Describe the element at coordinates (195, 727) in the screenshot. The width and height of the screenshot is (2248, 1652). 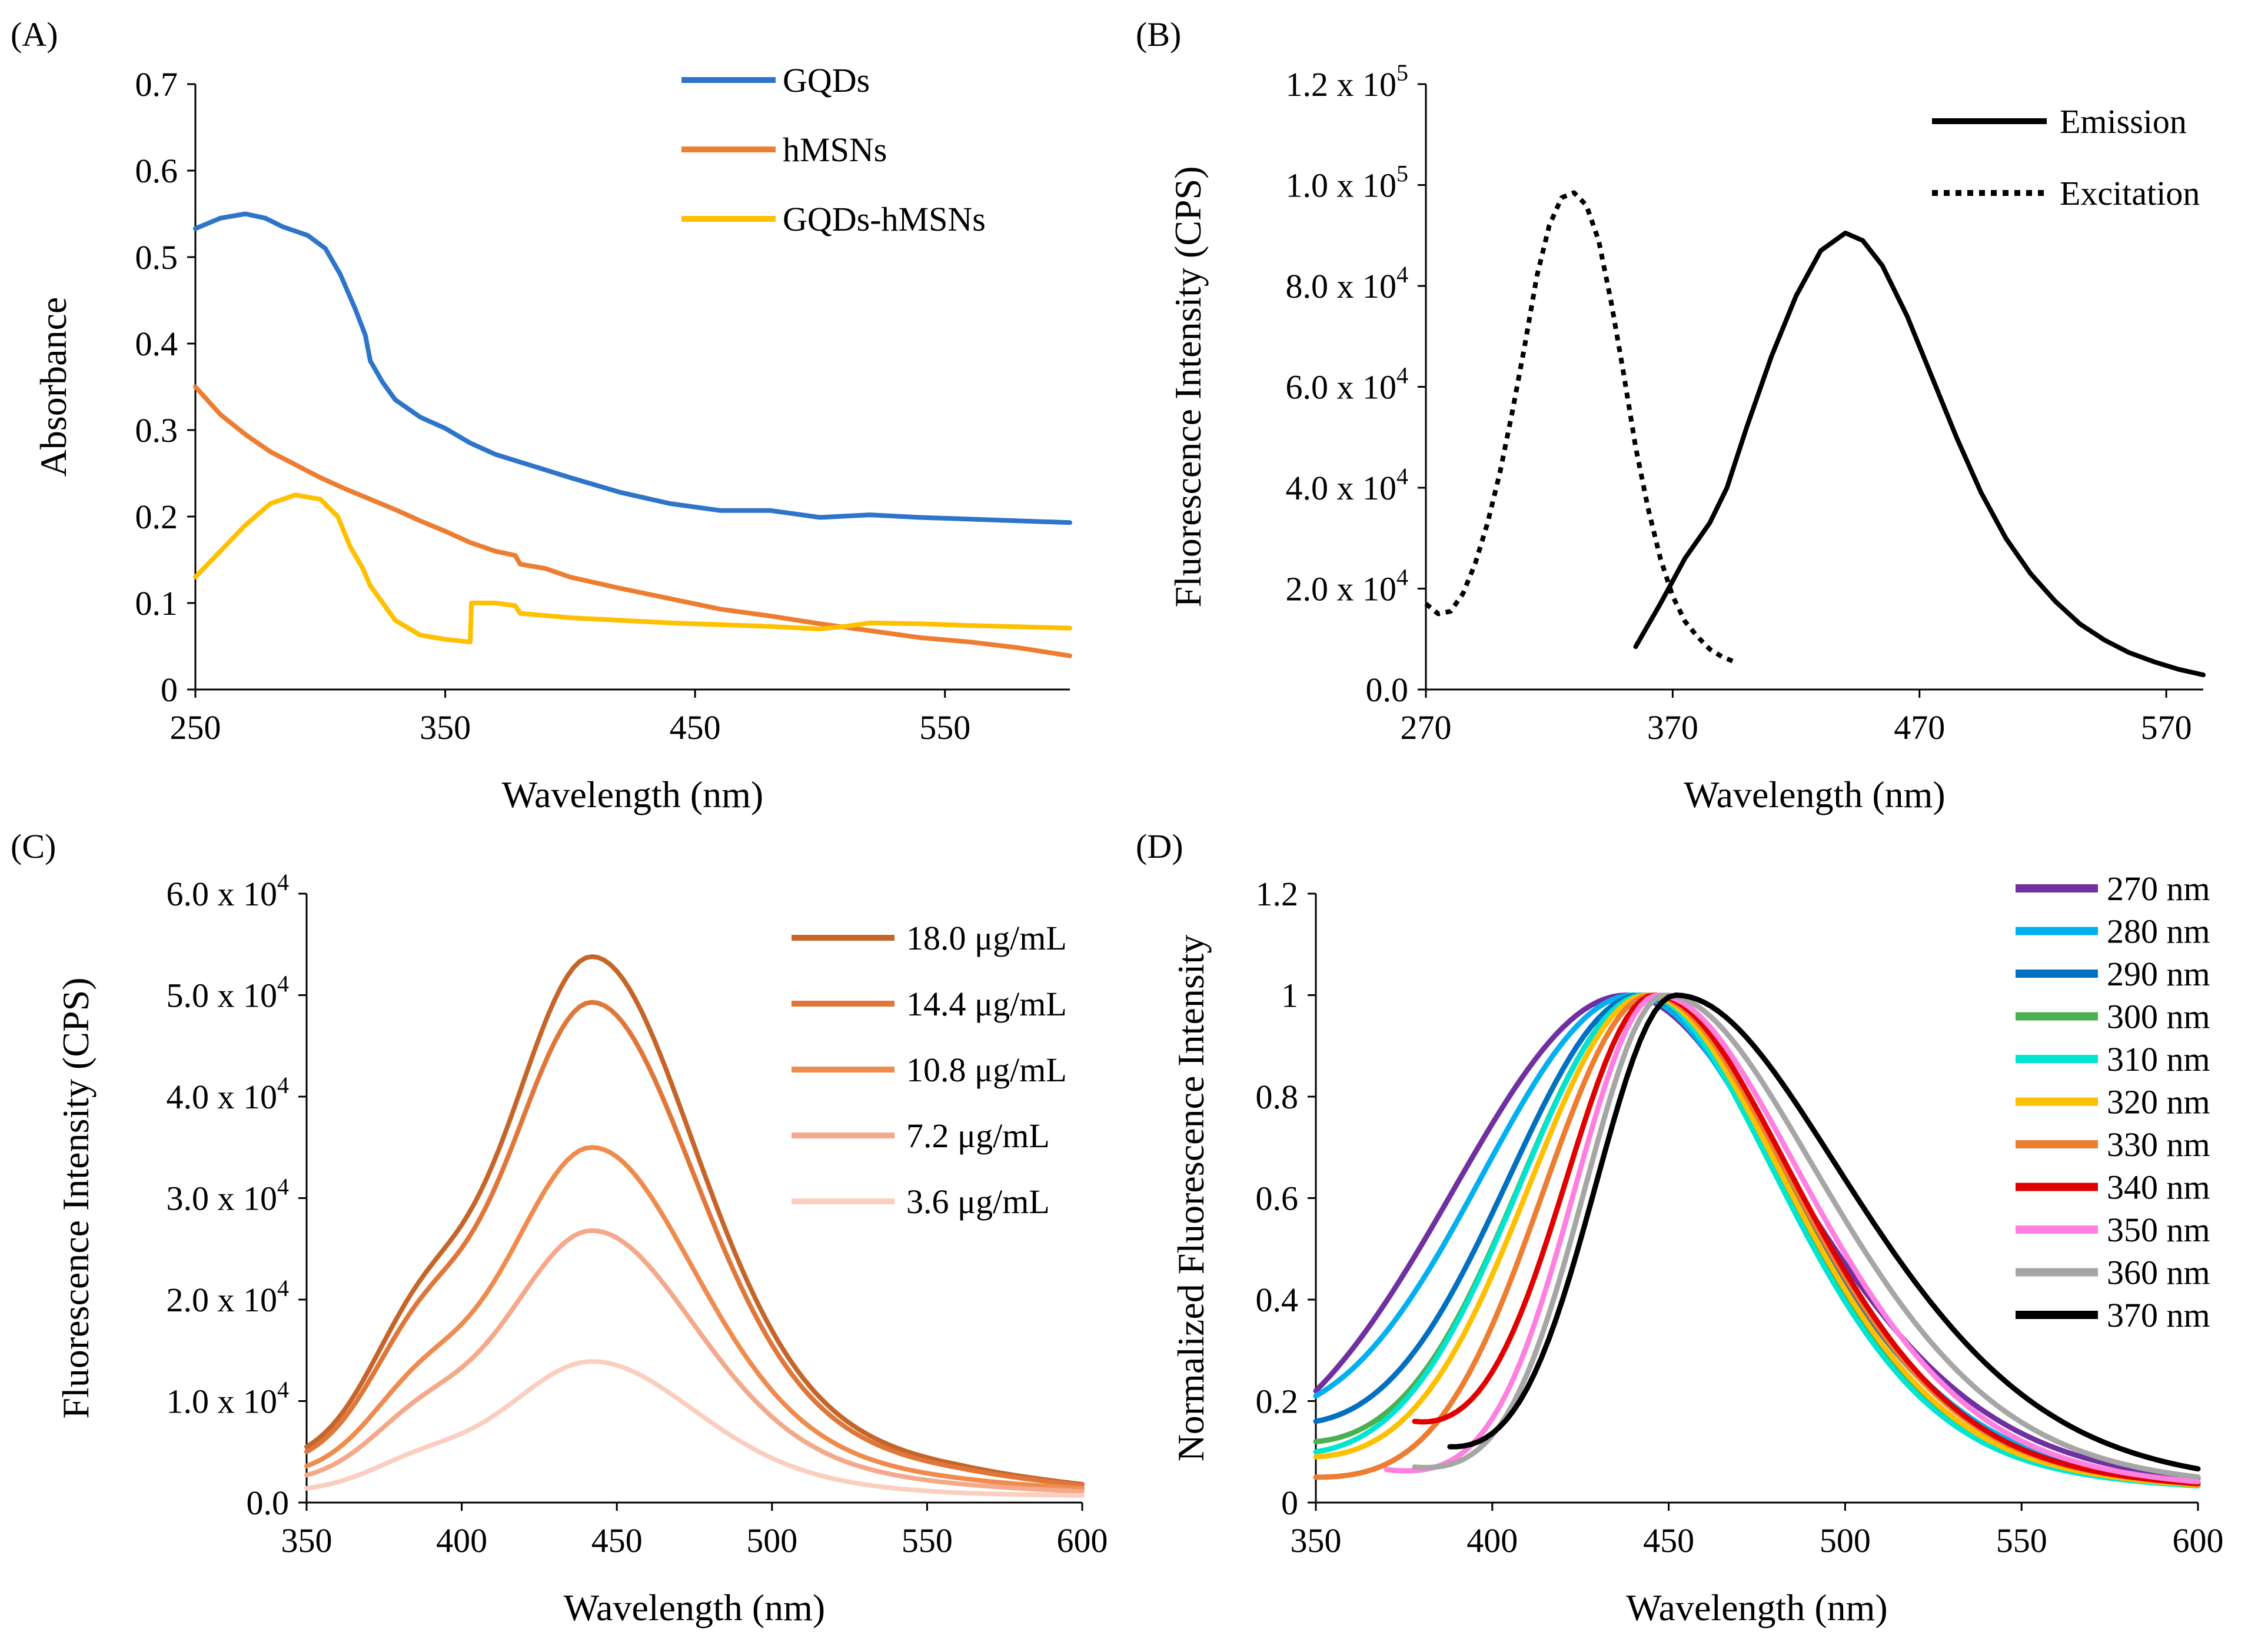
I see `x-tick-label: 250` at that location.